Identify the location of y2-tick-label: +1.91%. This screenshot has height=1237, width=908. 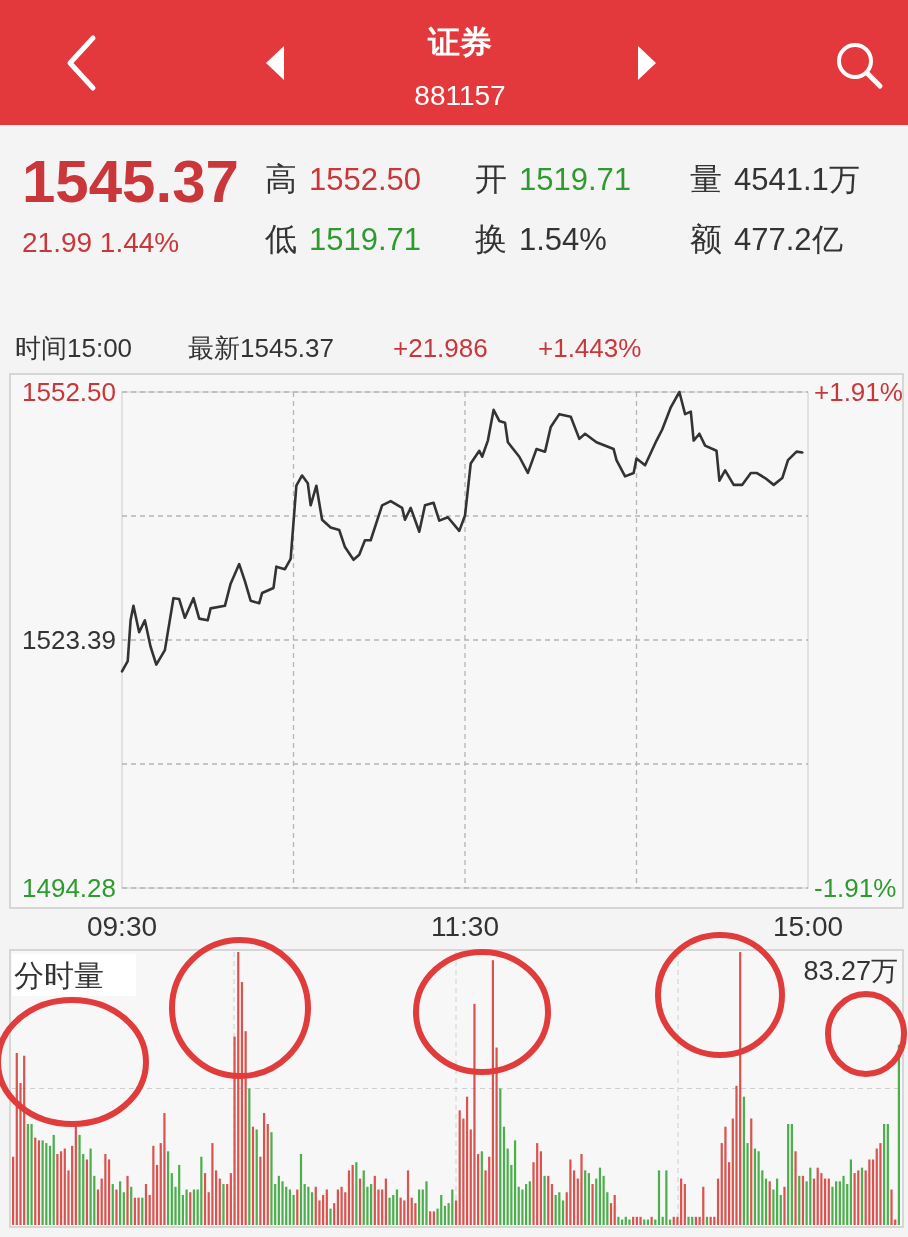
(858, 392).